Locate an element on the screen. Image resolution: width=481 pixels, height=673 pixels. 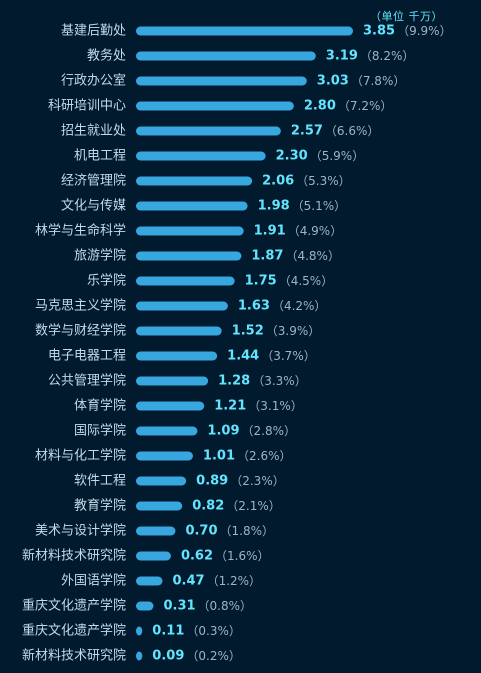
category-label: 国际学院 is located at coordinates (100, 431).